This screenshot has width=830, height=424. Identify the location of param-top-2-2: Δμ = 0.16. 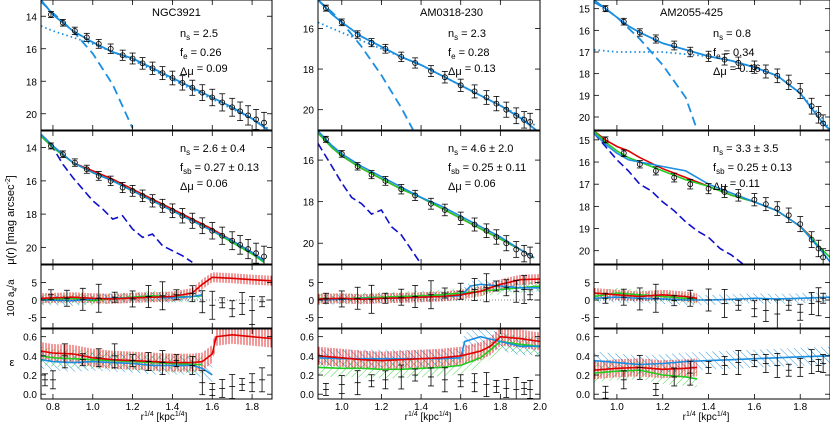
(737, 70).